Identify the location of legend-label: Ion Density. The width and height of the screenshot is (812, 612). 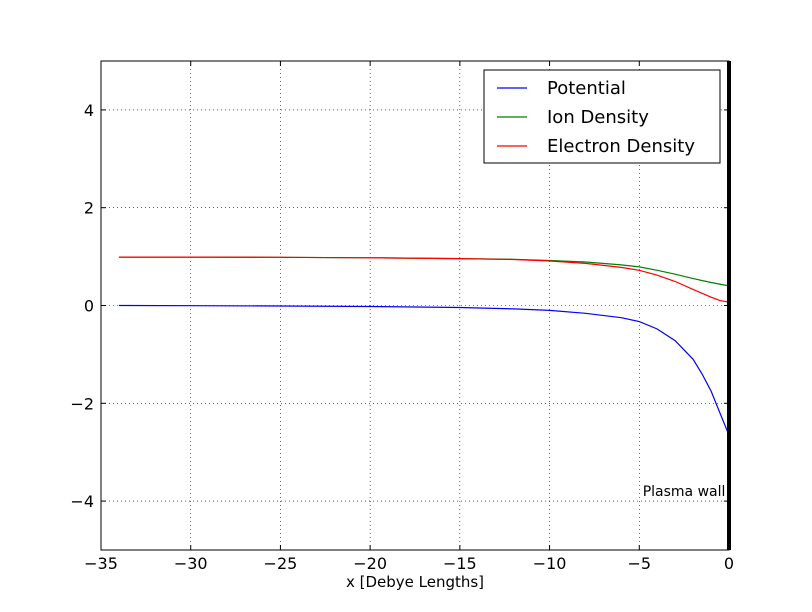
(598, 117).